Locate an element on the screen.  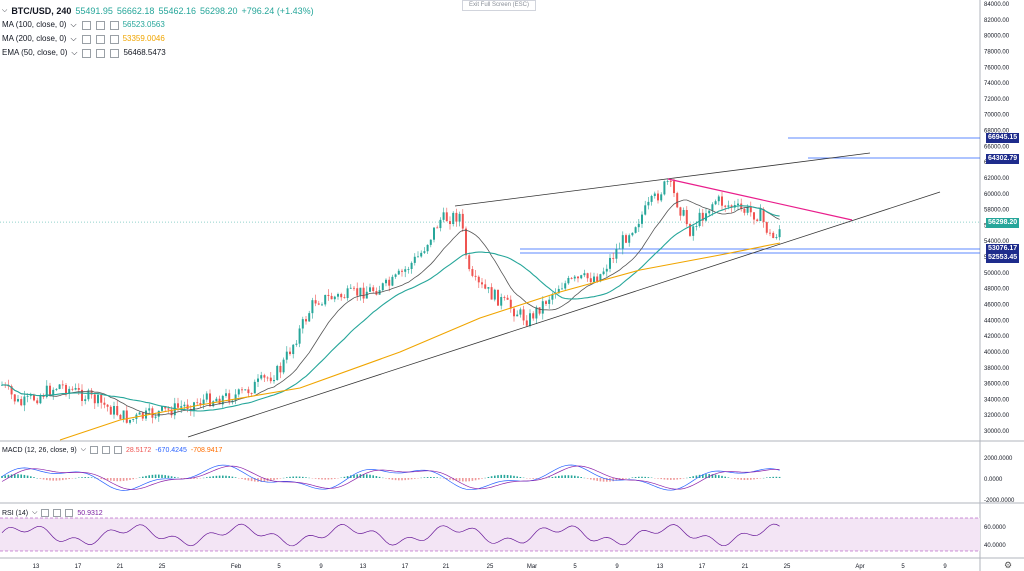
rsi-label: RSI (14) is located at coordinates (15, 513).